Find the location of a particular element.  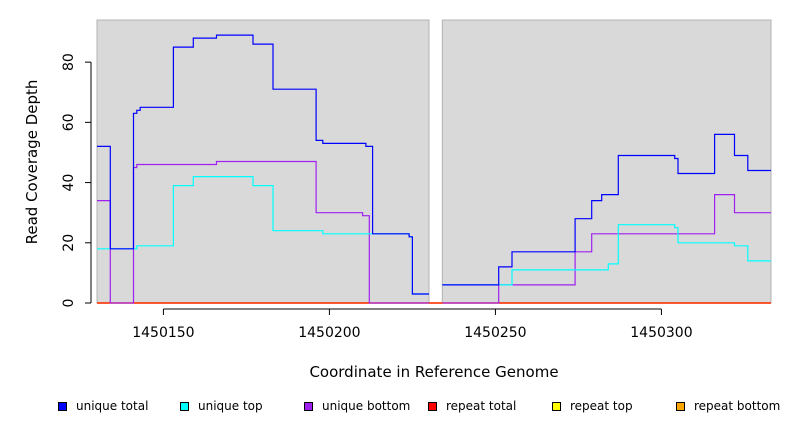

legend-item-repeat-total: repeat total is located at coordinates (472, 406).